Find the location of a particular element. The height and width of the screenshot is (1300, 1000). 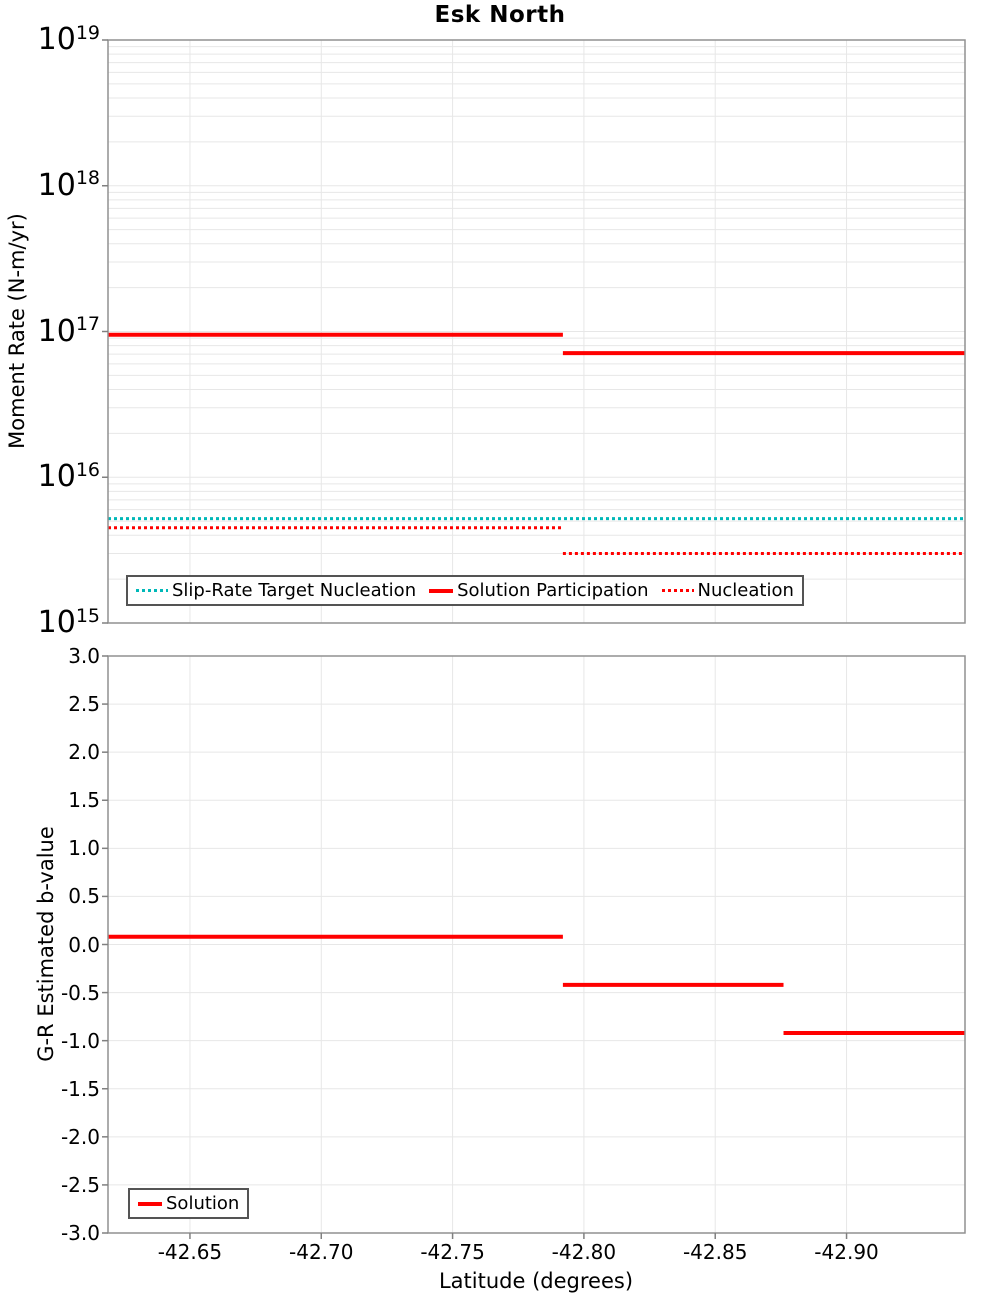

x-tick-label: -42.80 is located at coordinates (584, 1252).